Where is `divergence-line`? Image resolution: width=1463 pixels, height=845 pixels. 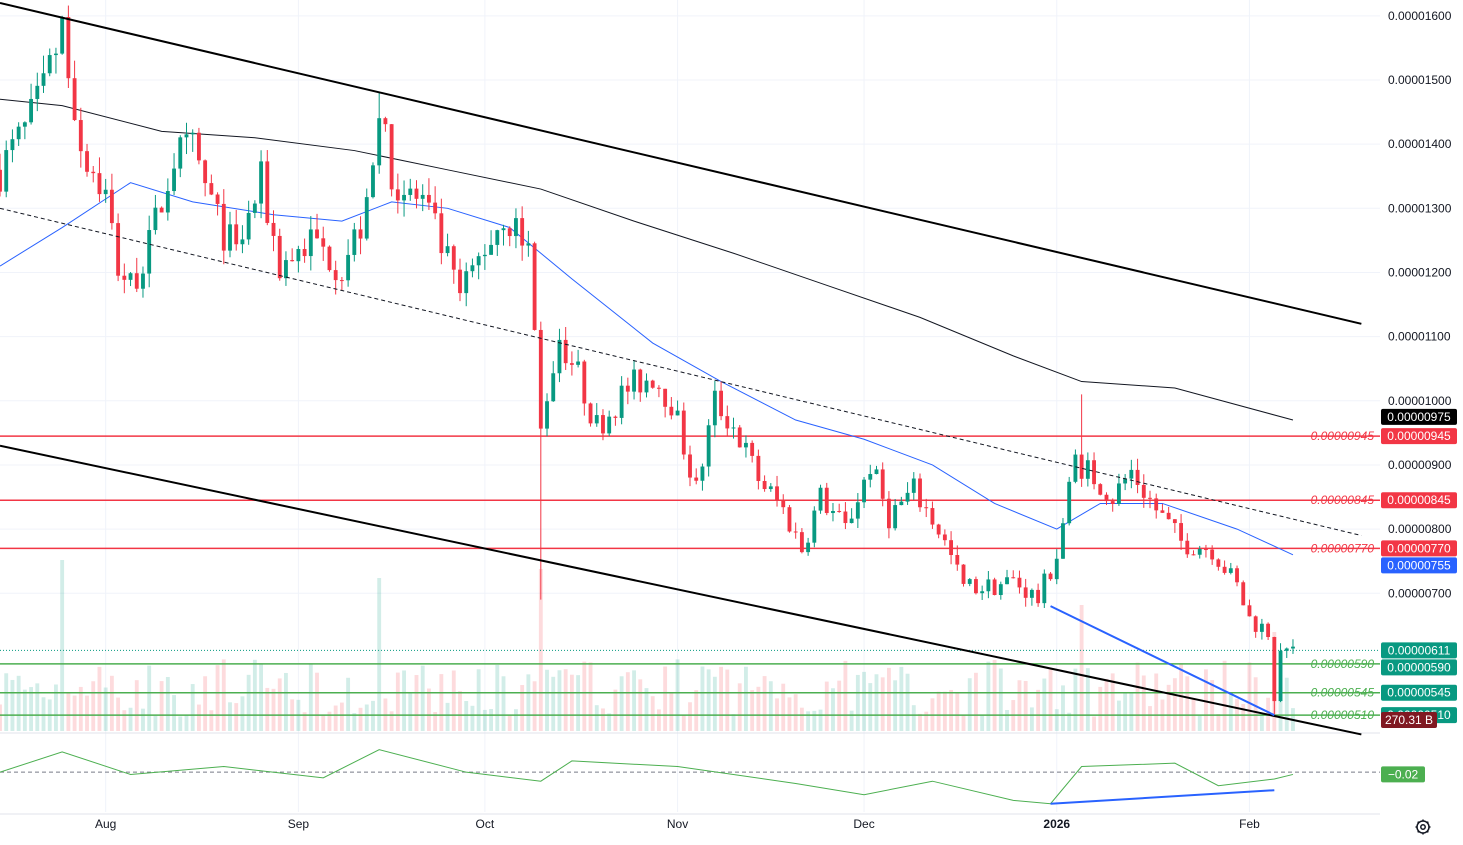
divergence-line is located at coordinates (1162, 661).